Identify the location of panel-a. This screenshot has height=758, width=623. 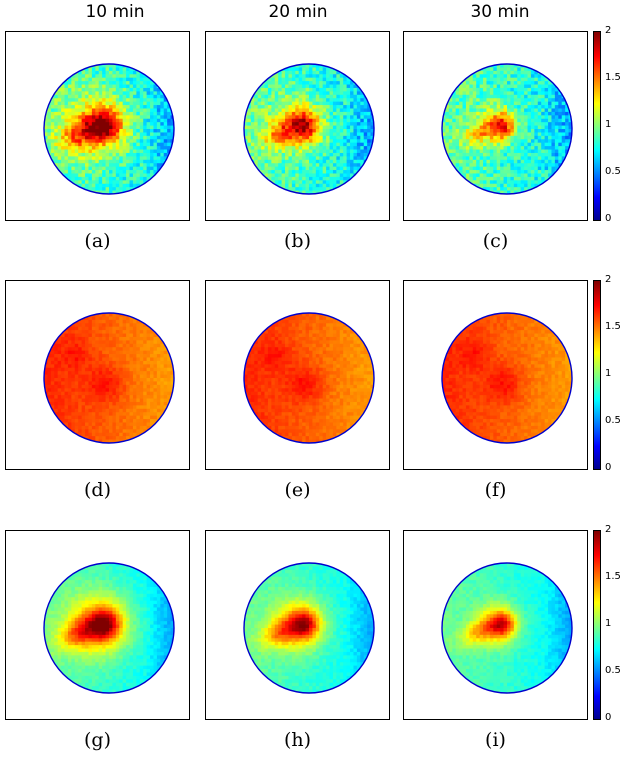
(97, 126).